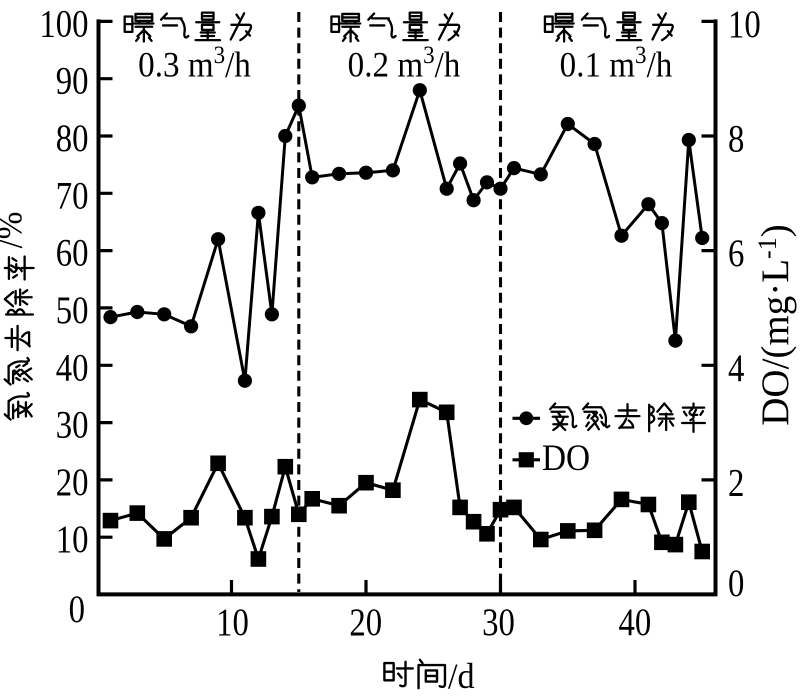  Describe the element at coordinates (736, 252) in the screenshot. I see `svg-text: 6` at that location.